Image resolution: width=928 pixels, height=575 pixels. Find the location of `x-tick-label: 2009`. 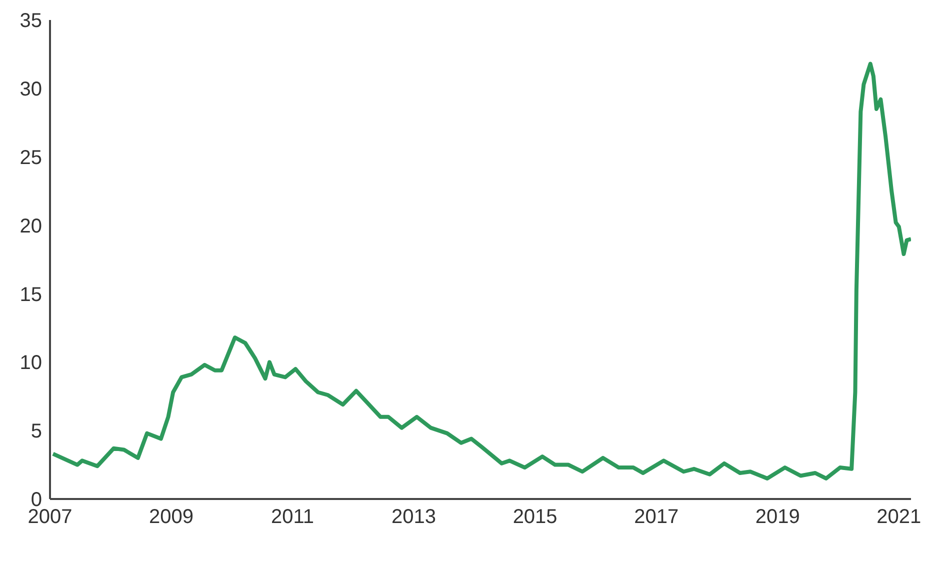

x-tick-label: 2009 is located at coordinates (171, 517).